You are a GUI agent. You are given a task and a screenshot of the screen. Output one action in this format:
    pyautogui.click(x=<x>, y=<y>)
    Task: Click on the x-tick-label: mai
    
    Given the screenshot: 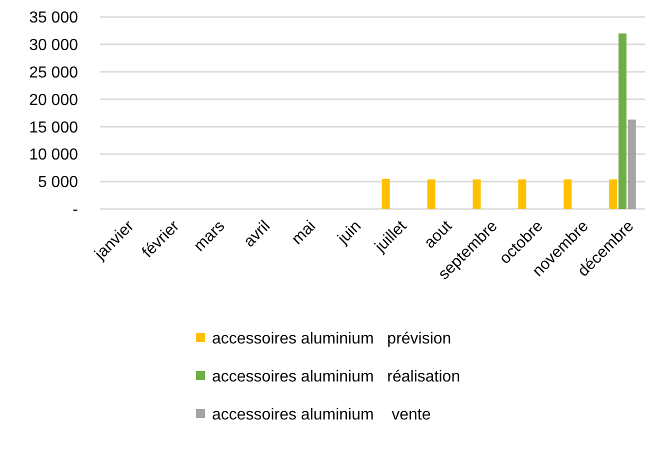 What is the action you would take?
    pyautogui.click(x=304, y=233)
    